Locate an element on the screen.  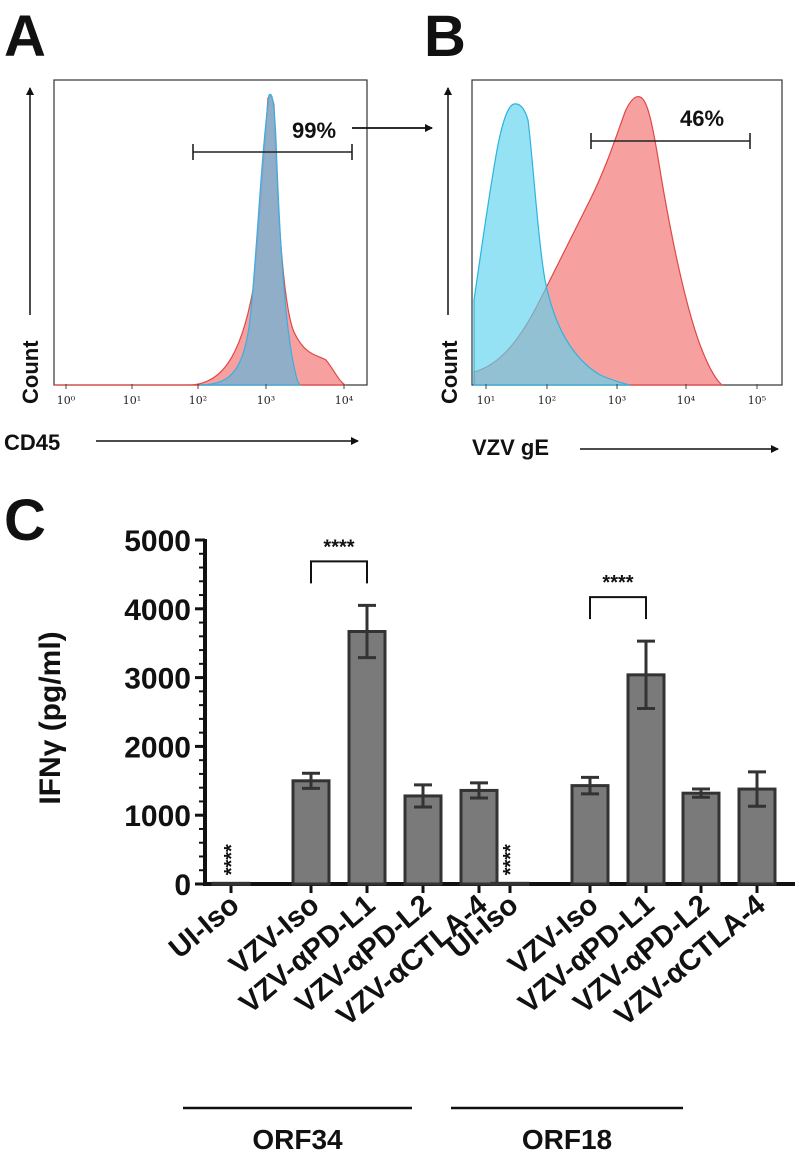
chart-y-tick-label: 3000 is located at coordinates (157, 679).